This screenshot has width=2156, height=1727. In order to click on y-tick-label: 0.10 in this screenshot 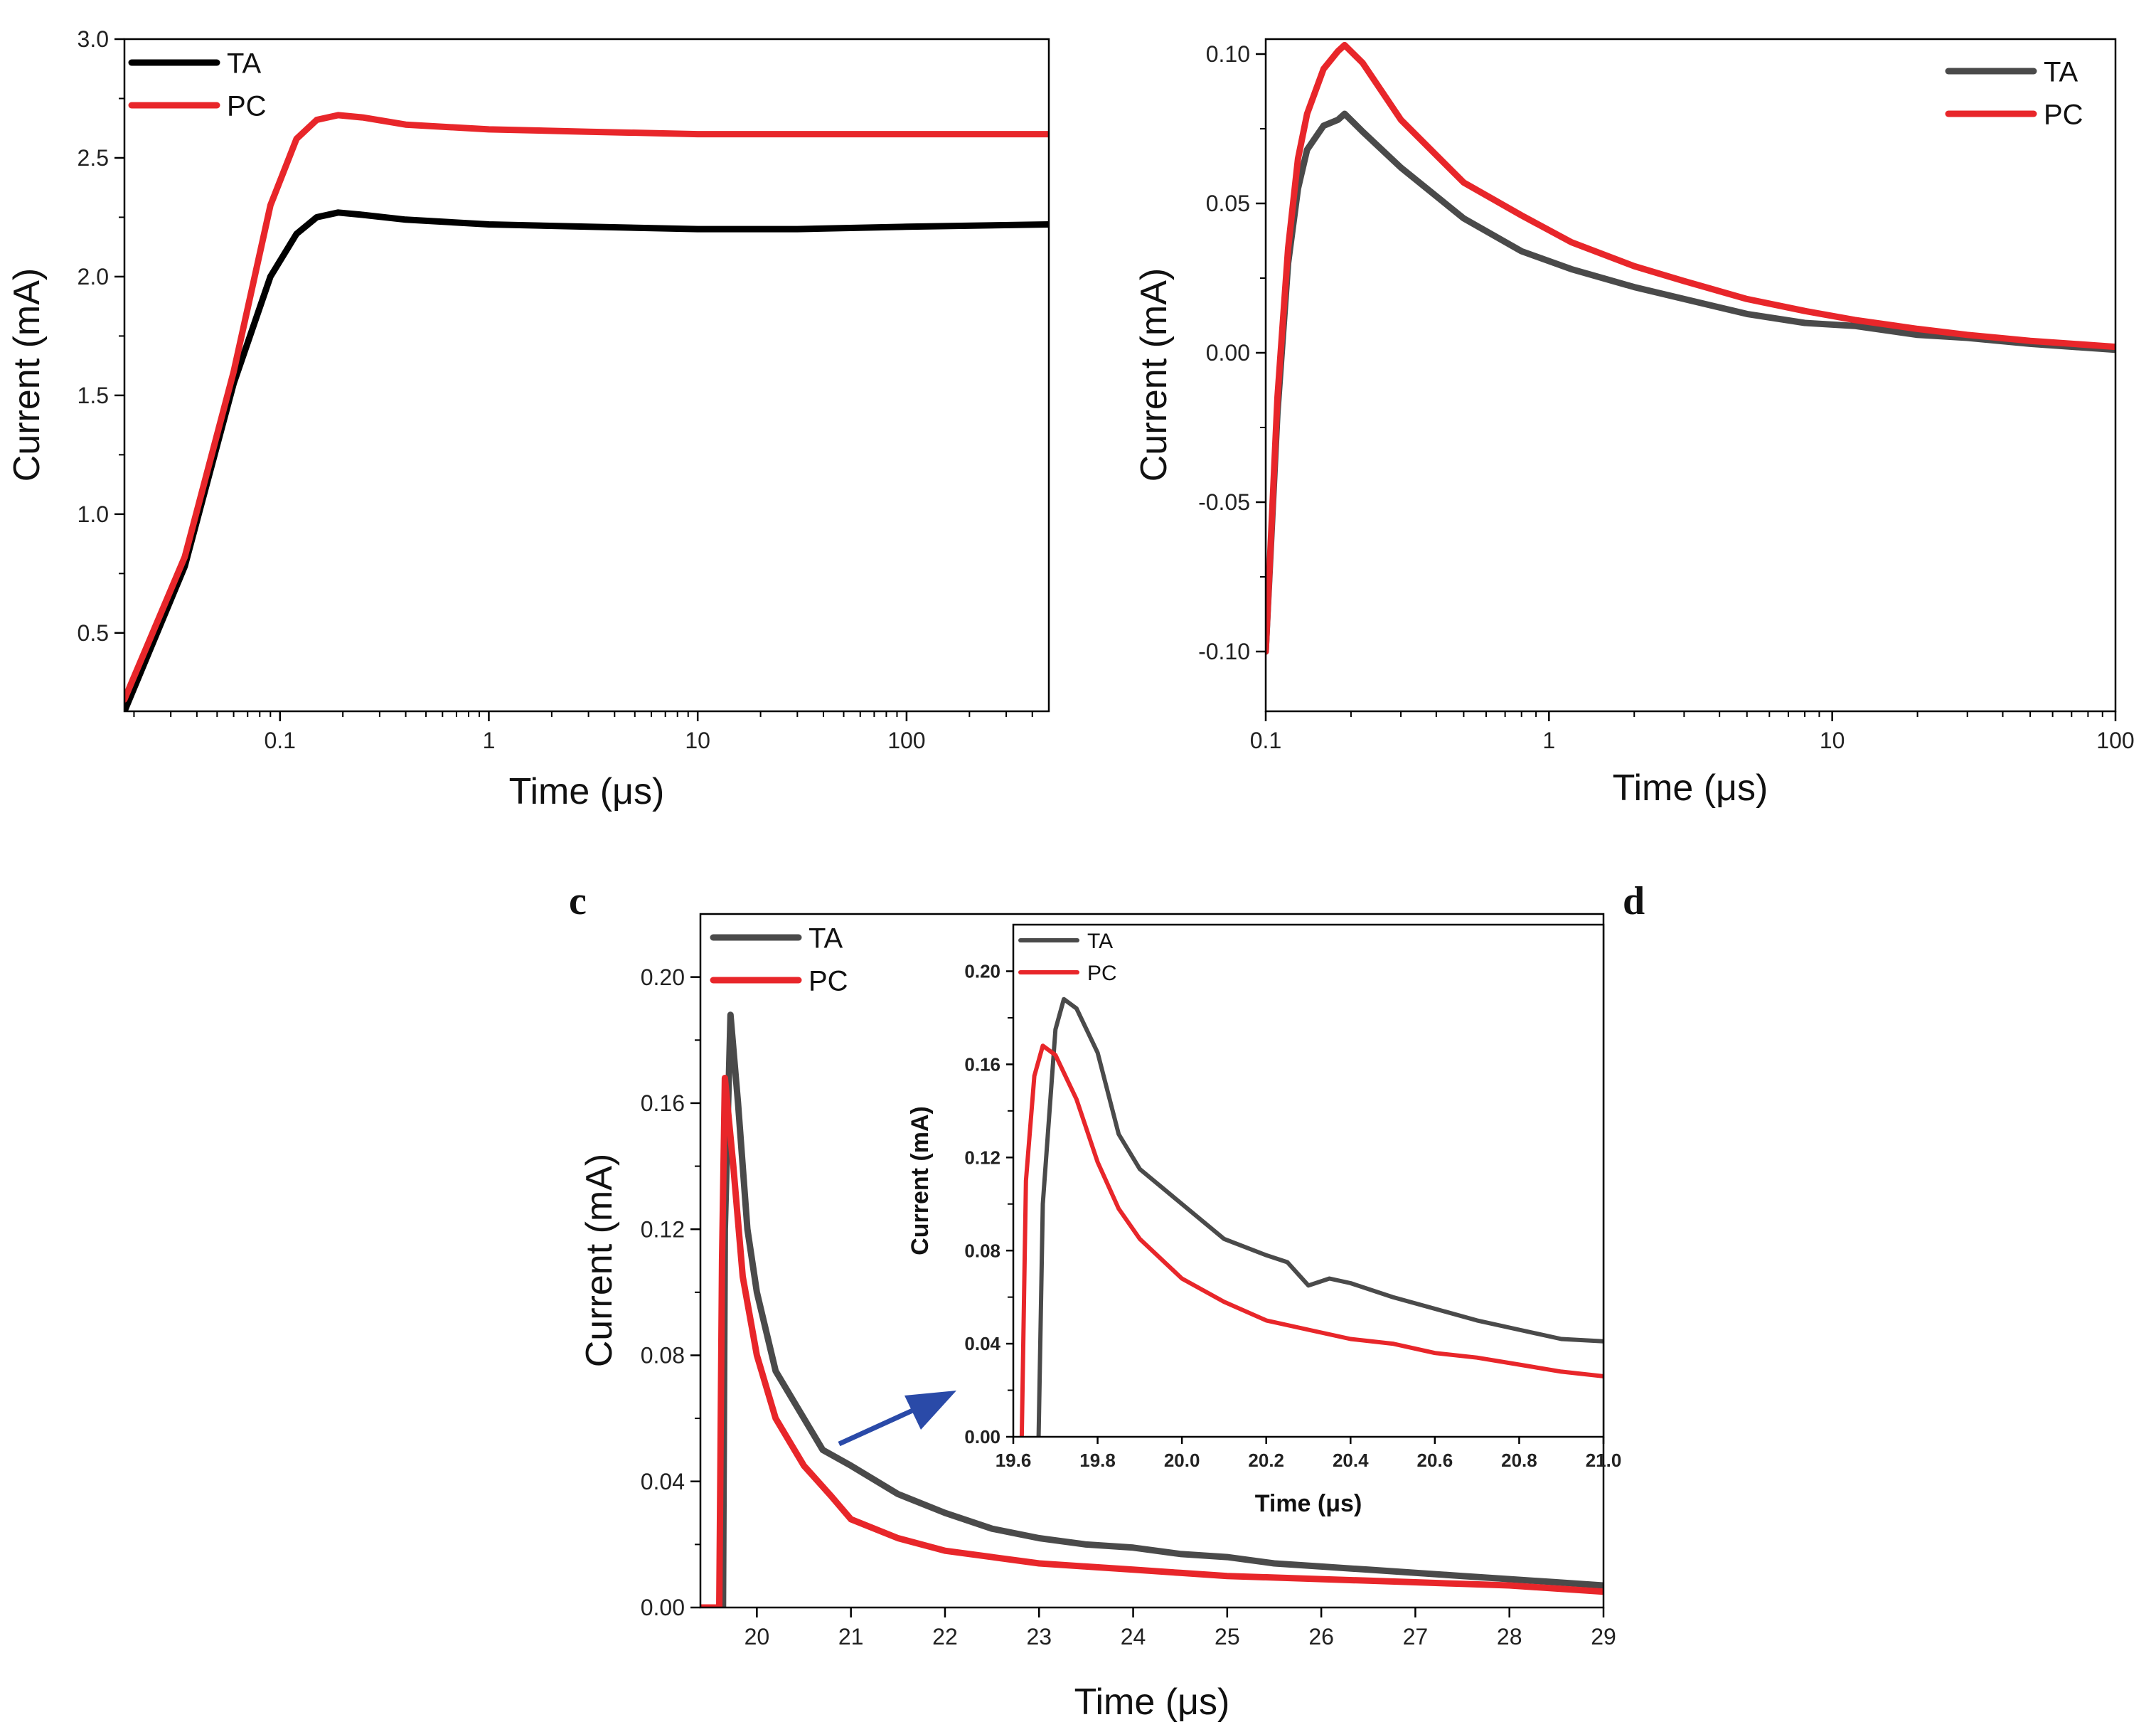, I will do `click(1228, 54)`.